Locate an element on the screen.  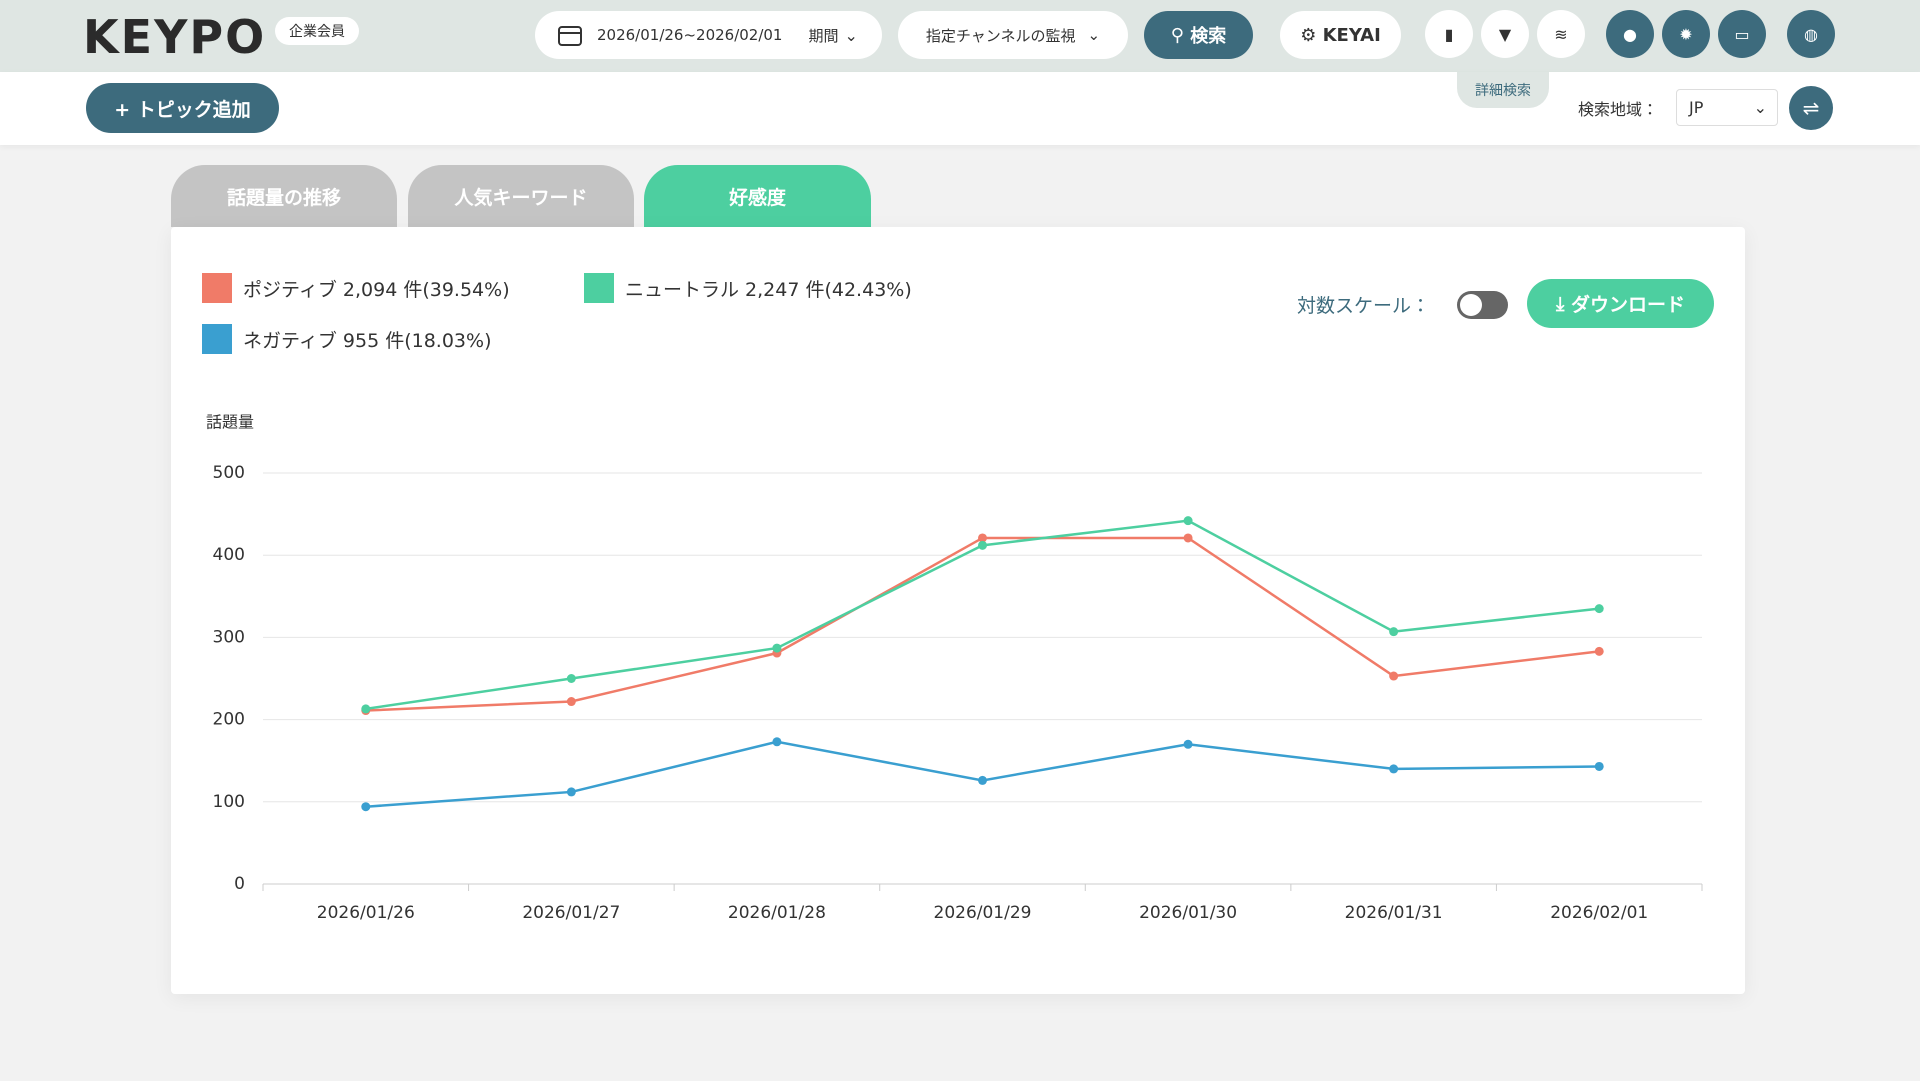
y-tick-label: 300 is located at coordinates (229, 637).